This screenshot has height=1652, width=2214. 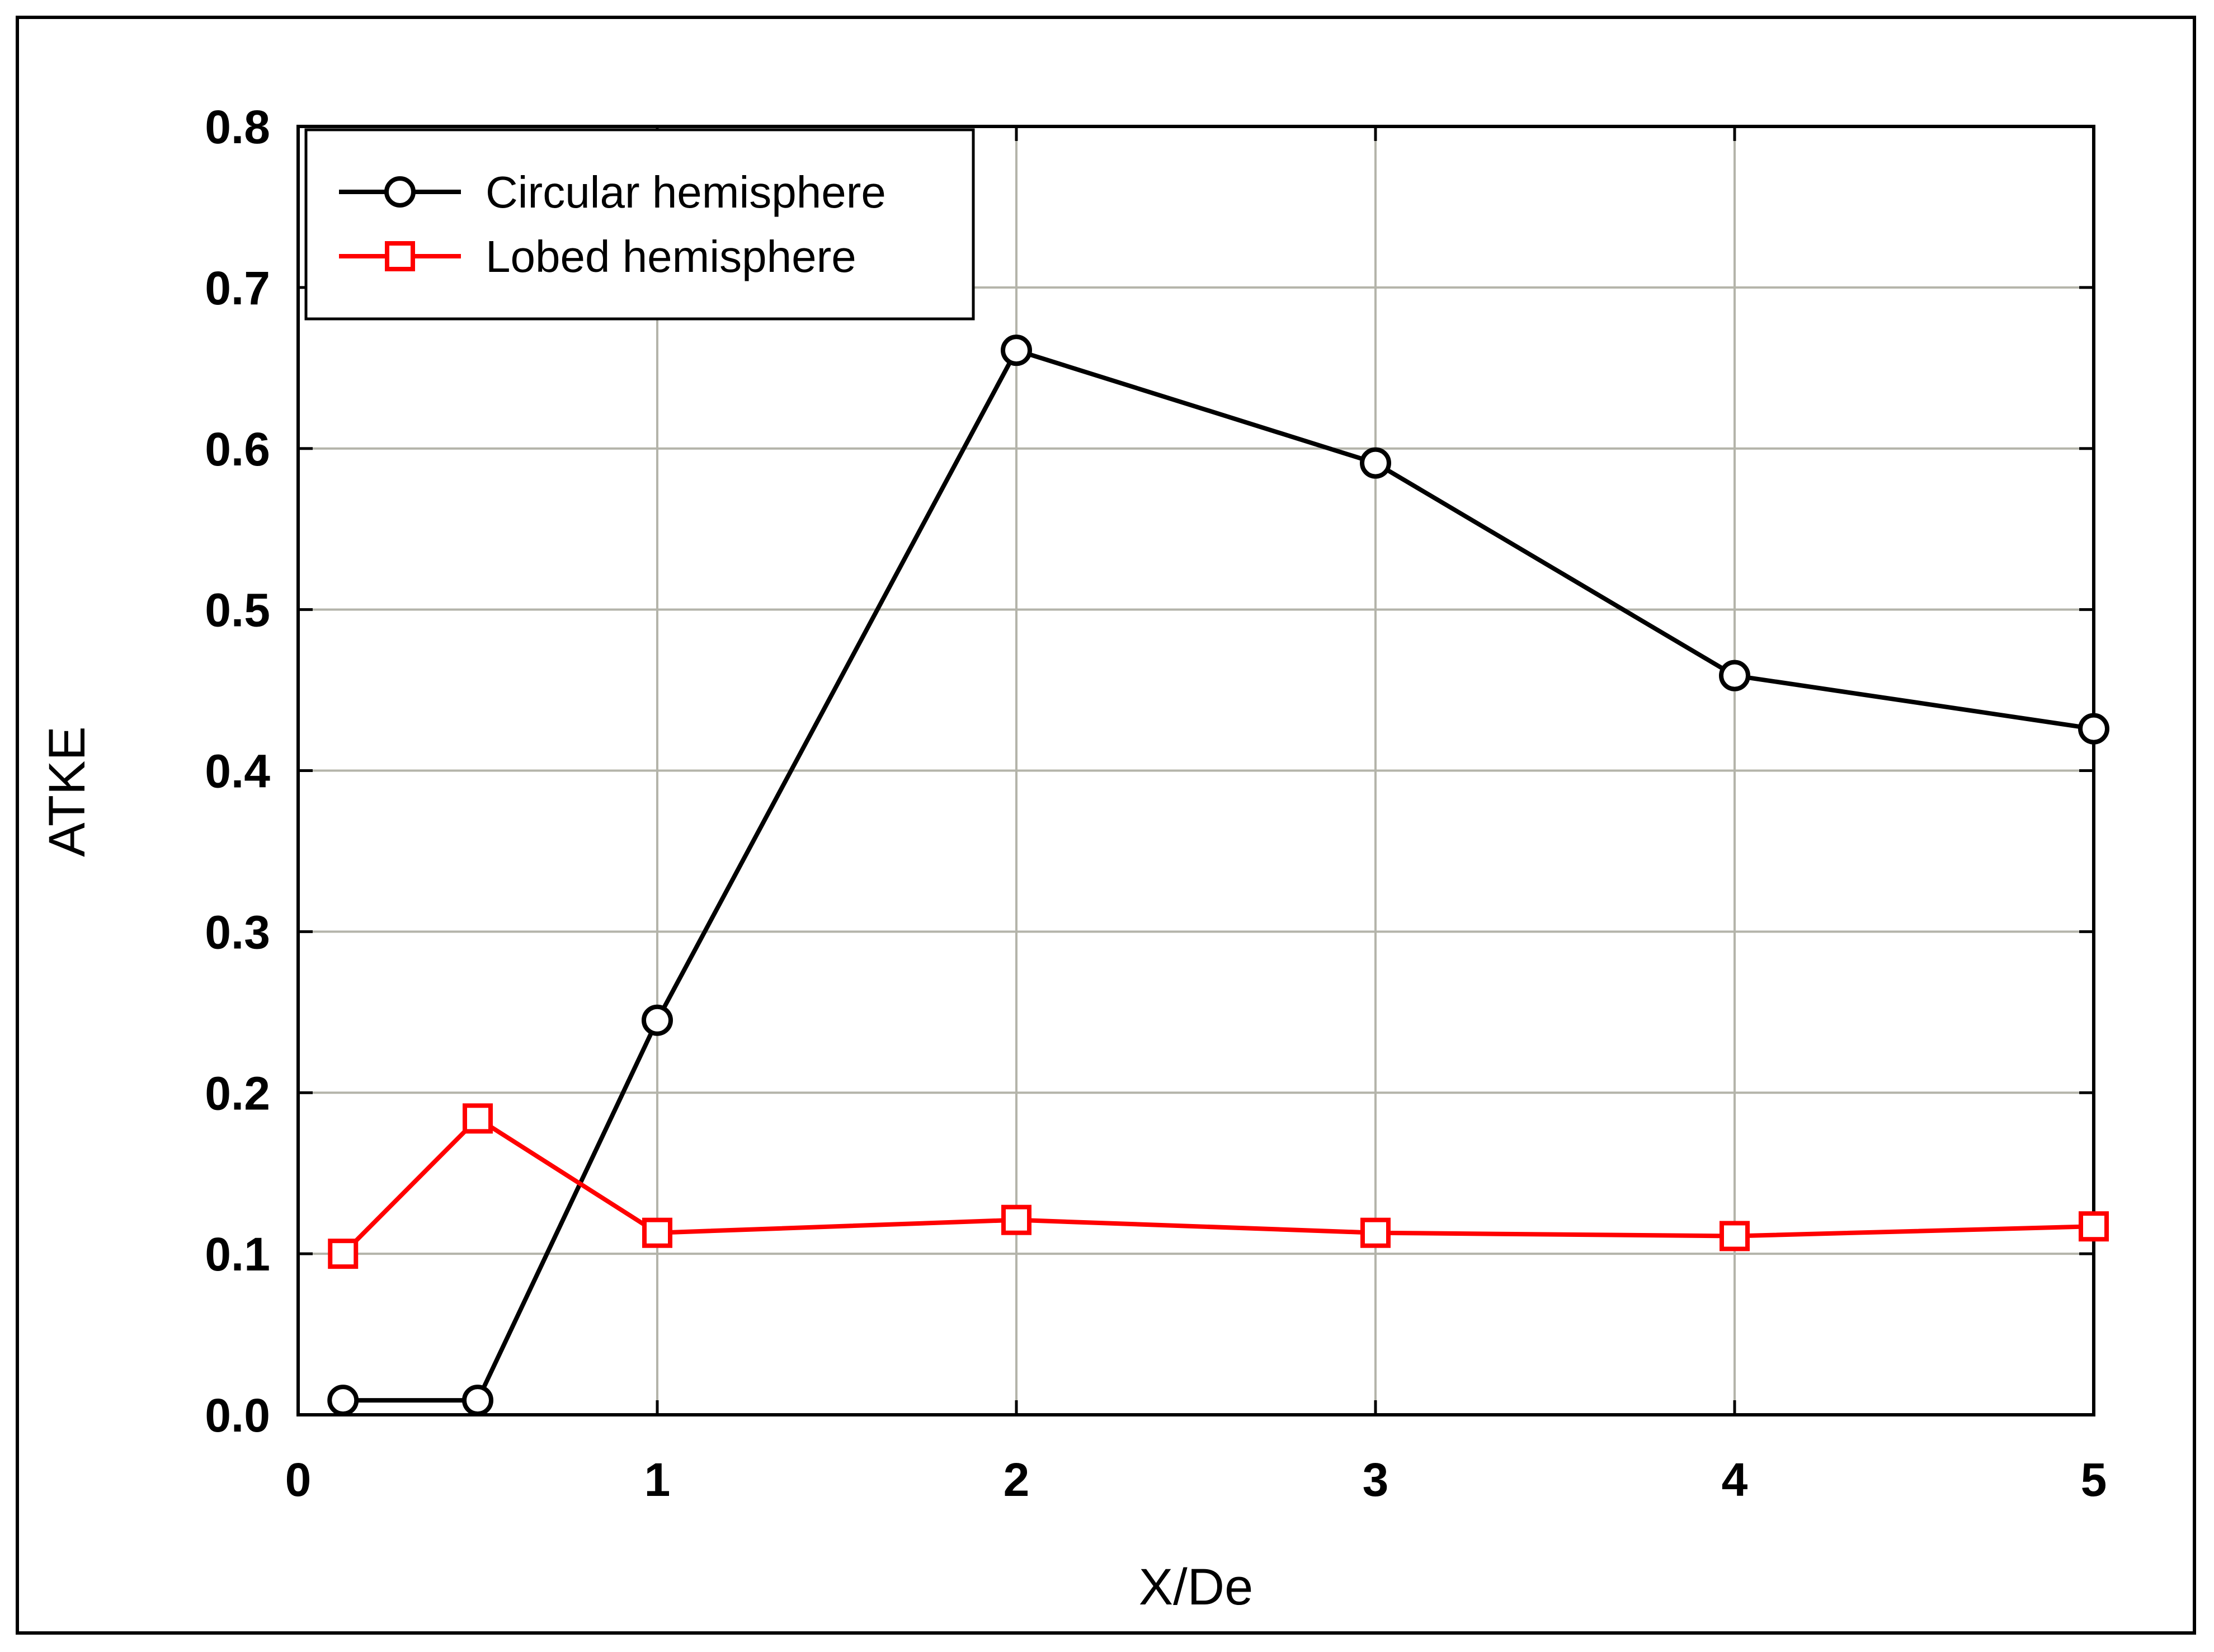 I want to click on legend-item-circular-hemisphere: Circular hemisphere, so click(x=612, y=192).